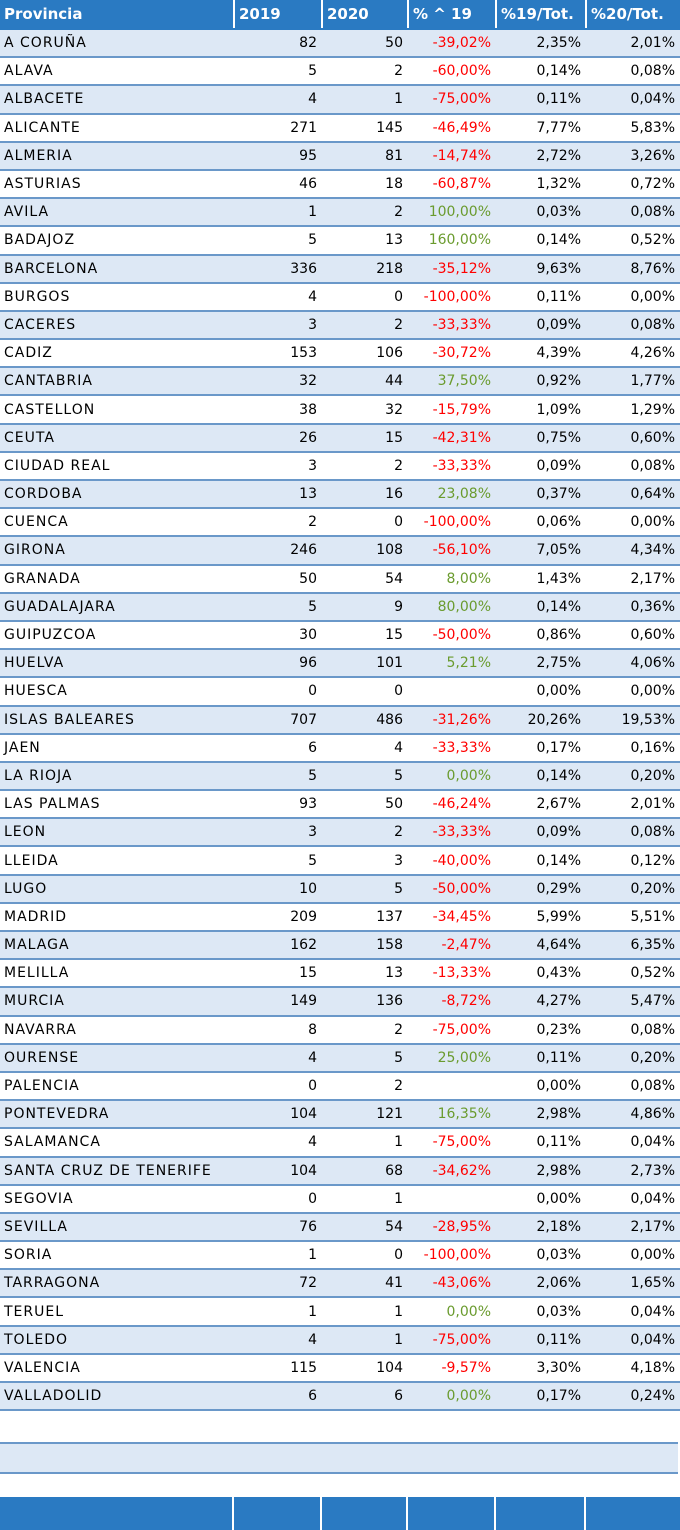 The width and height of the screenshot is (680, 1530). I want to click on province-cell: VALENCIA, so click(117, 1368).